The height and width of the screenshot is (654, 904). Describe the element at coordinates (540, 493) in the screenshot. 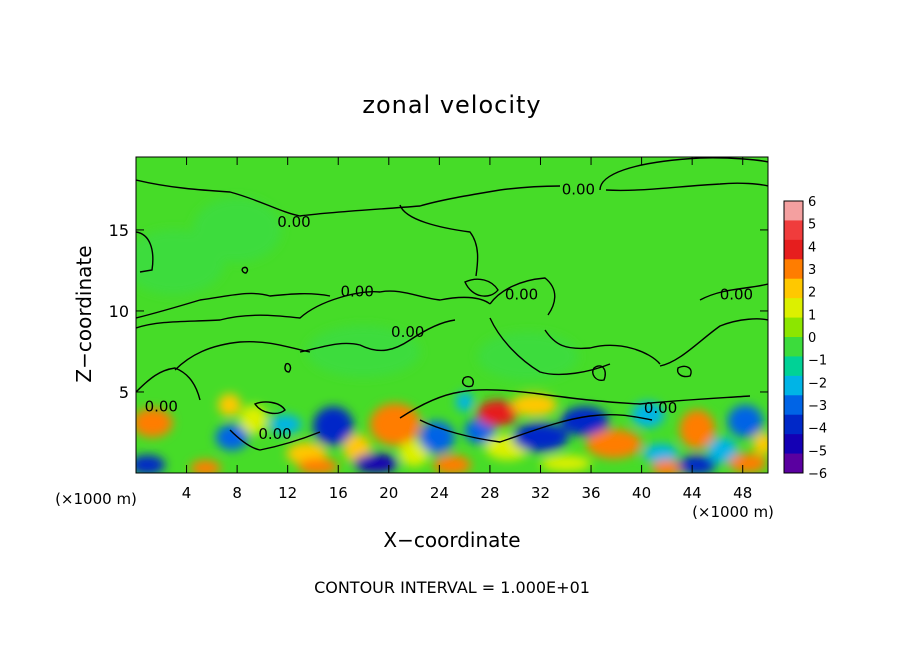

I see `x-tick-label: 32` at that location.